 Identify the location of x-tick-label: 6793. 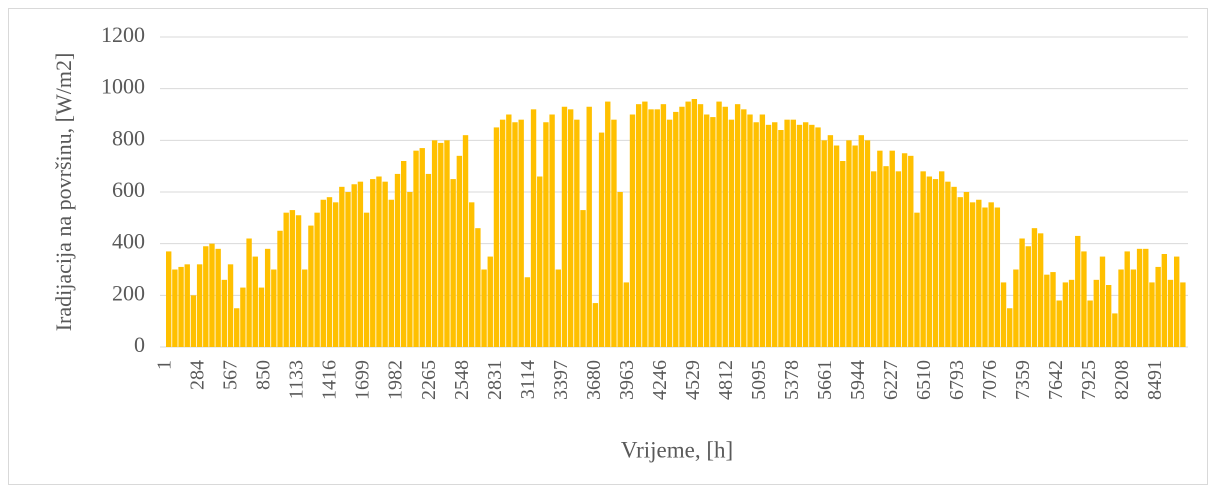
(957, 380).